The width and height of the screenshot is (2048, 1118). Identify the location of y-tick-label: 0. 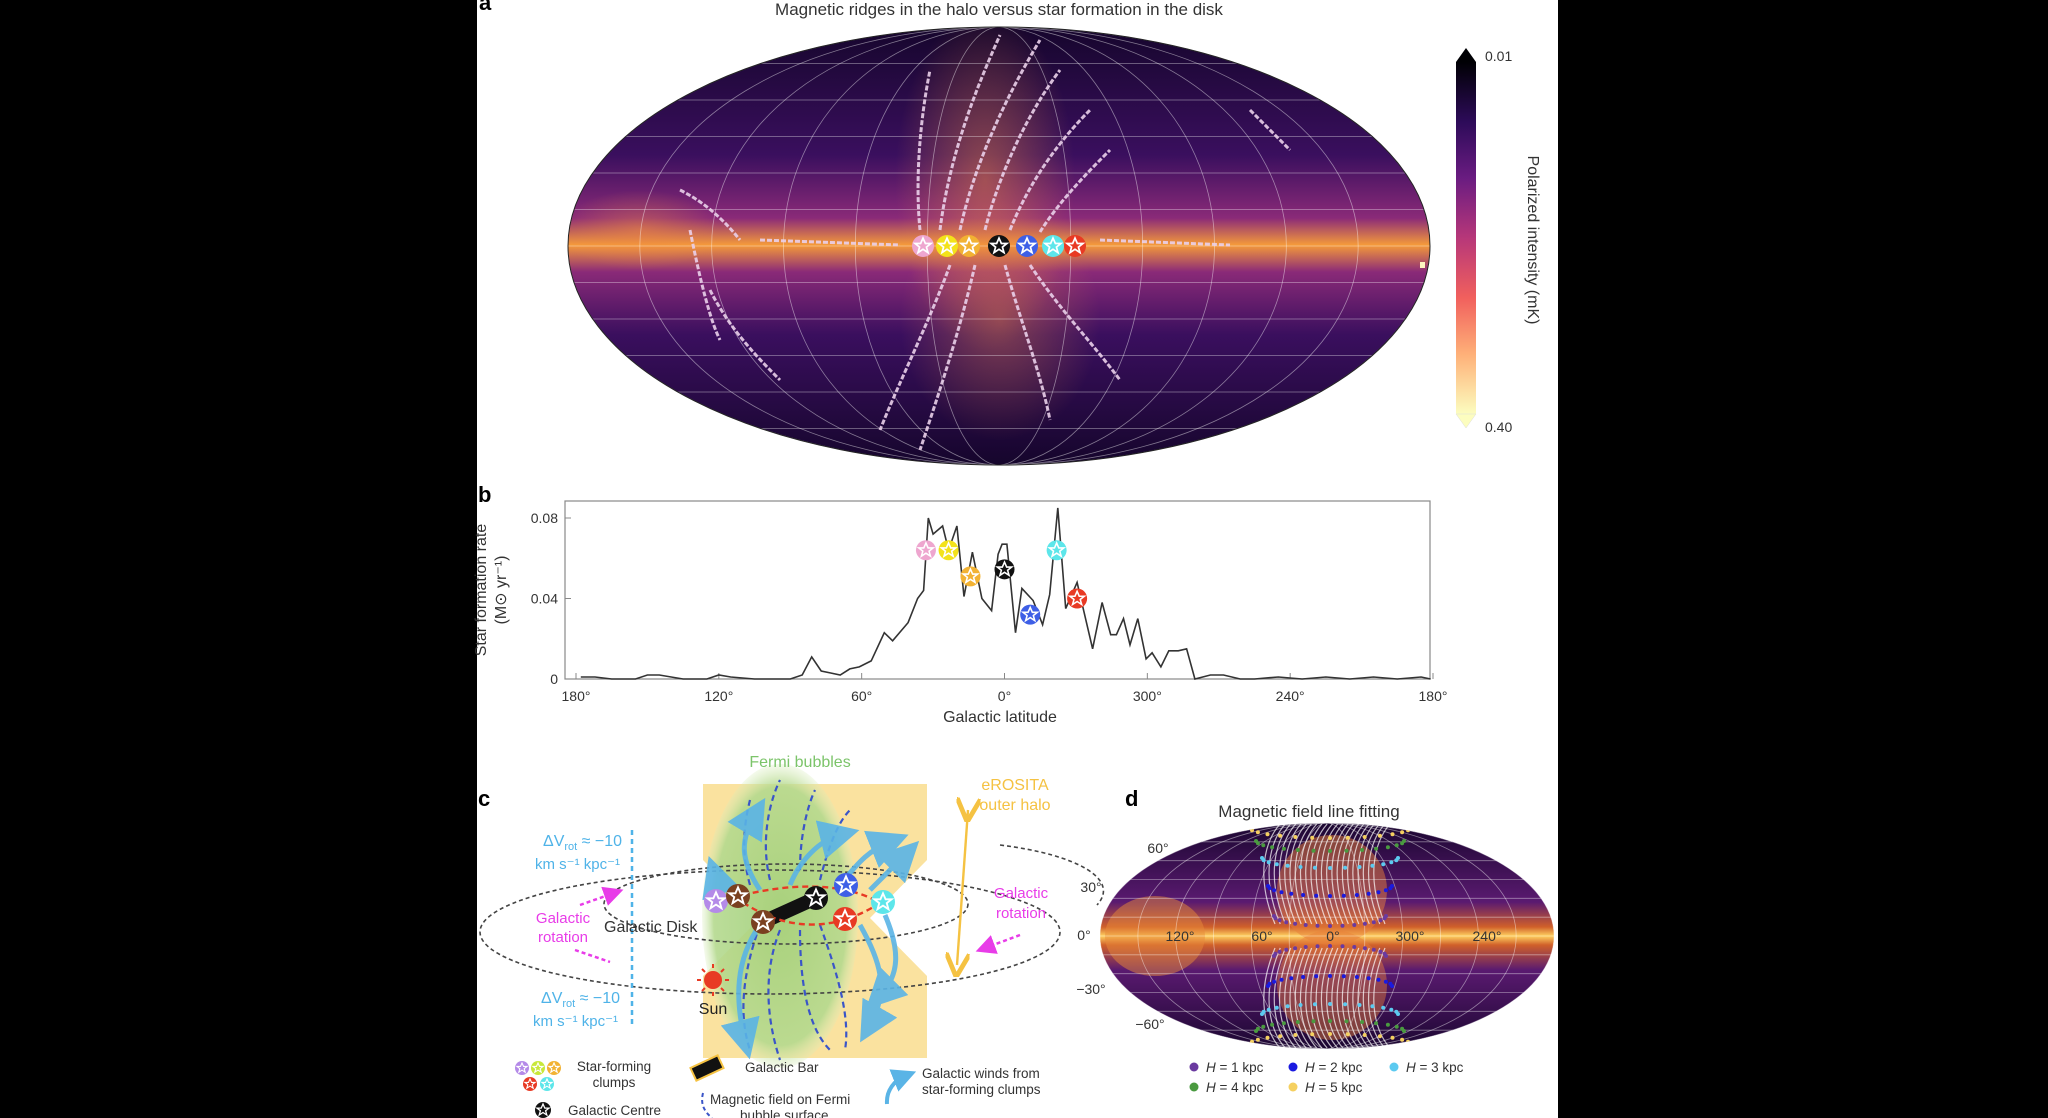
(554, 679).